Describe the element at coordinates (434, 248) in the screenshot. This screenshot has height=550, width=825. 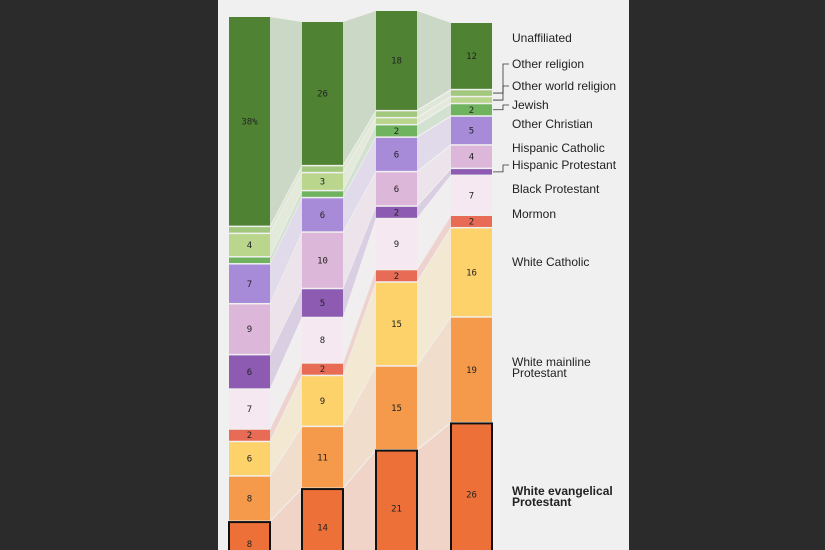
I see `flow-band-mormon` at that location.